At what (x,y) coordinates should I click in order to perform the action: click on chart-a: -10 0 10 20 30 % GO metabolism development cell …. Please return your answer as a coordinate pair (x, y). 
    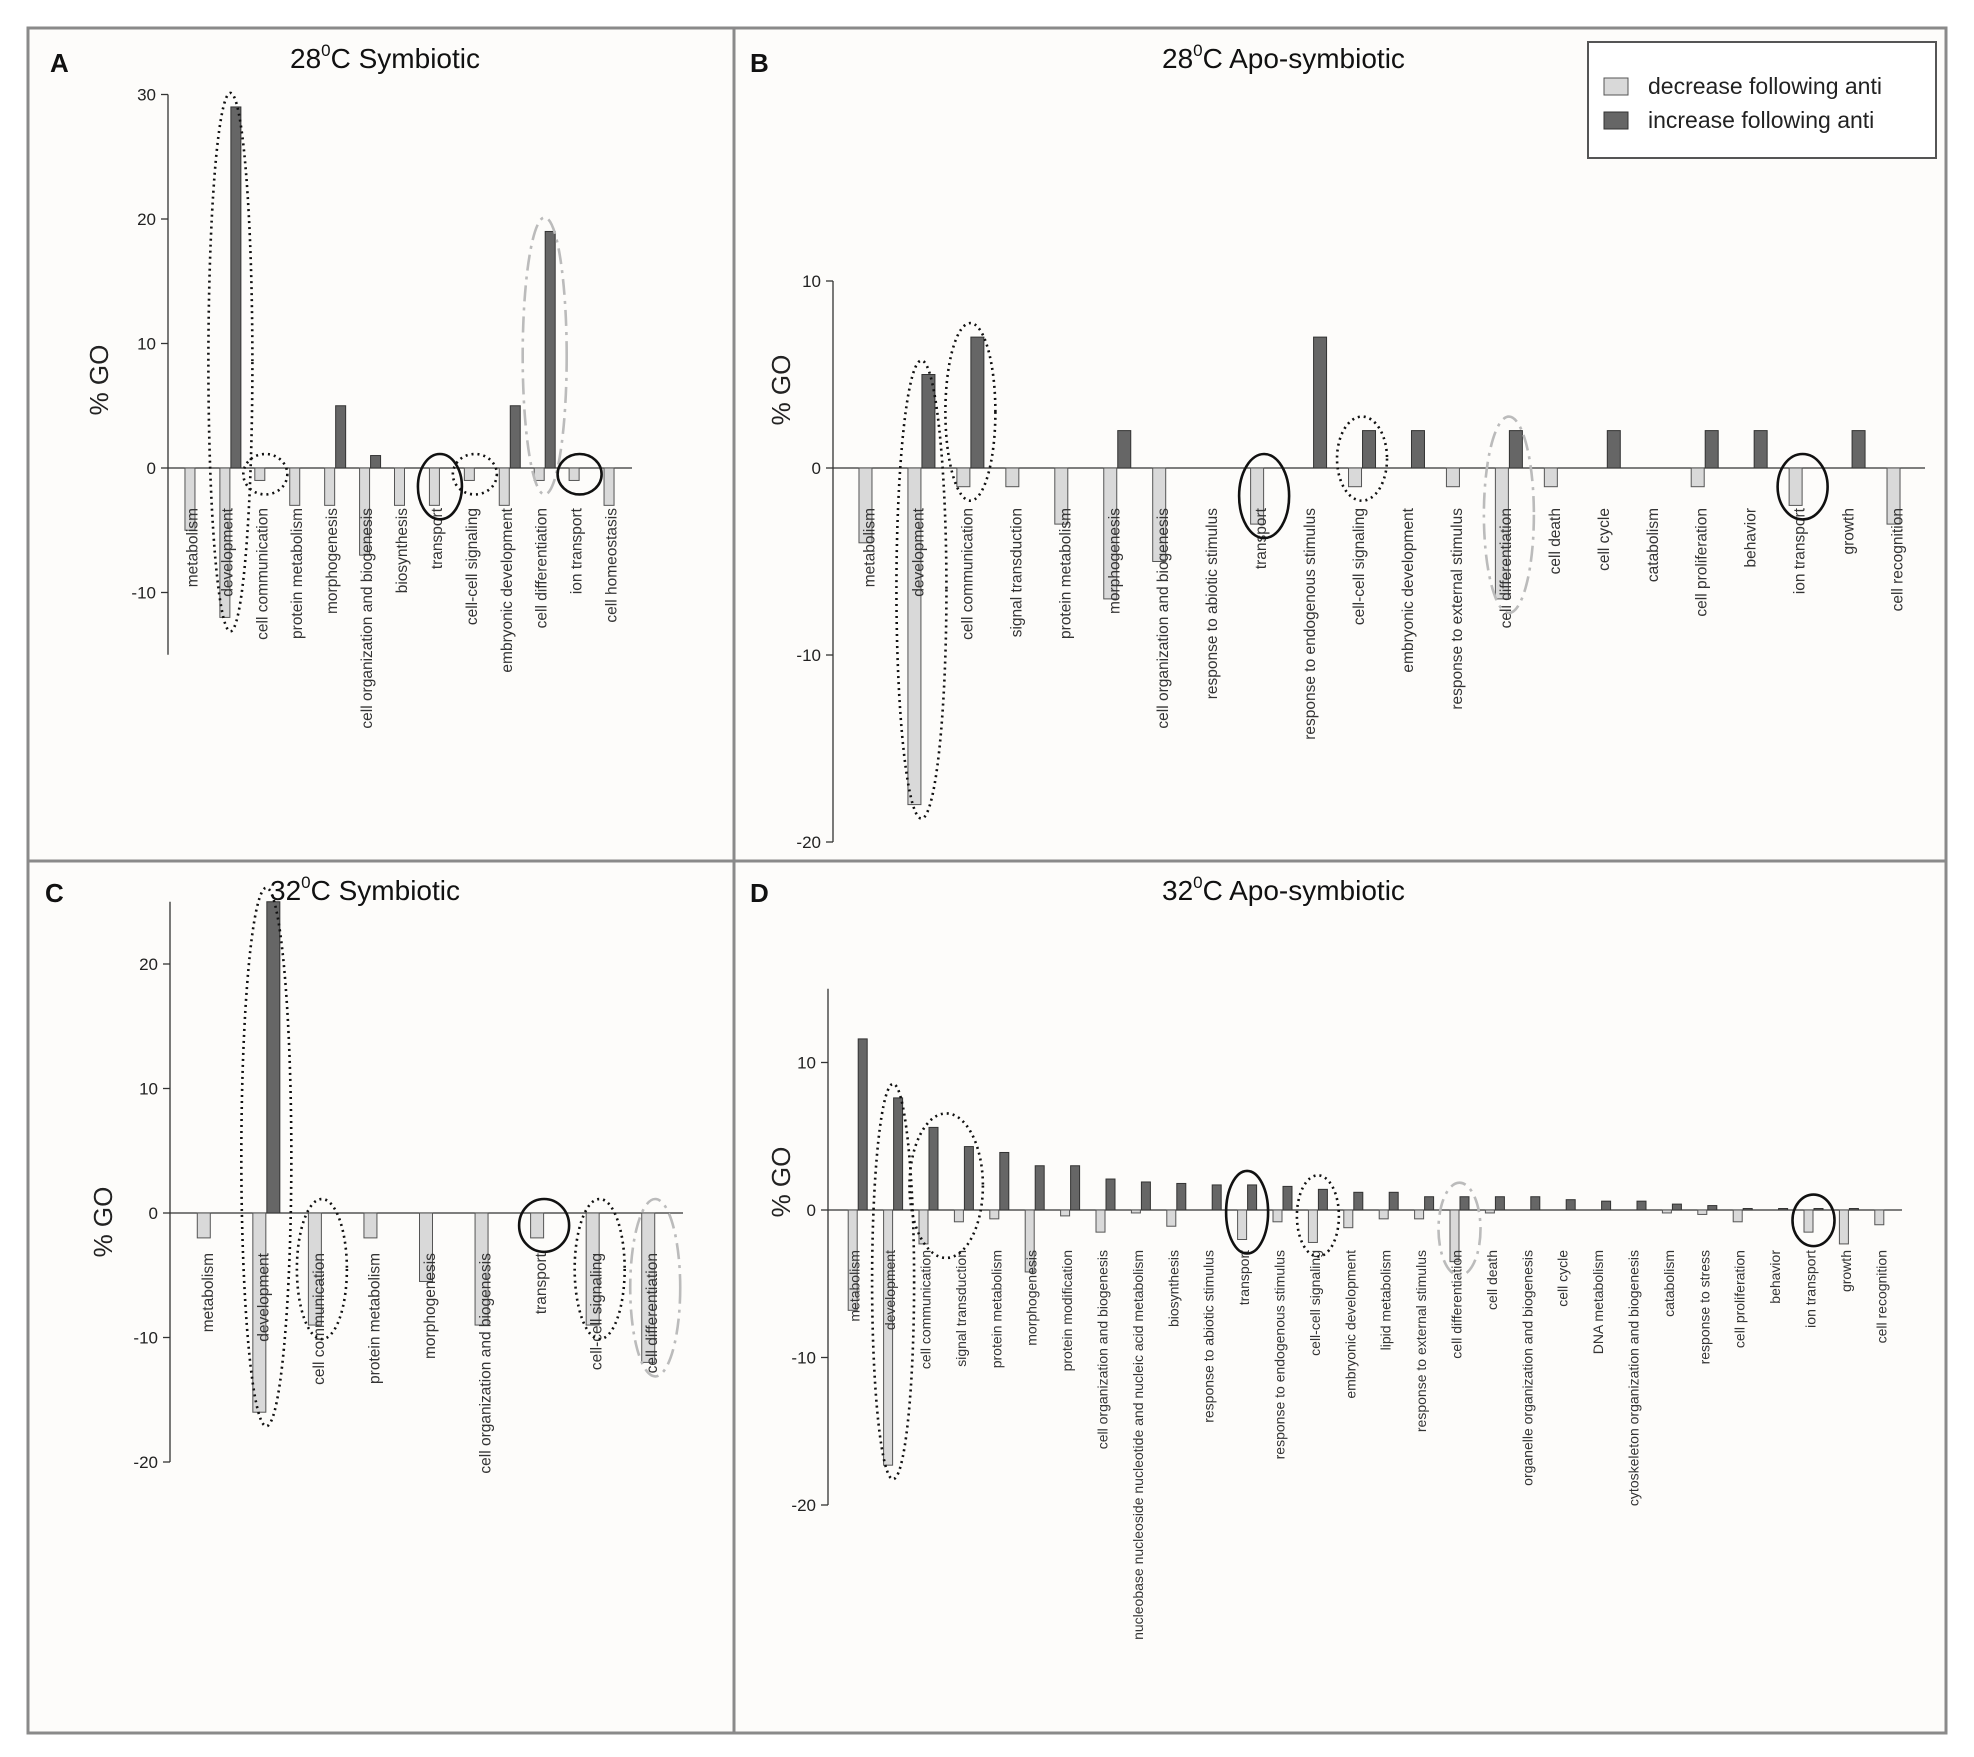
    Looking at the image, I should click on (358, 407).